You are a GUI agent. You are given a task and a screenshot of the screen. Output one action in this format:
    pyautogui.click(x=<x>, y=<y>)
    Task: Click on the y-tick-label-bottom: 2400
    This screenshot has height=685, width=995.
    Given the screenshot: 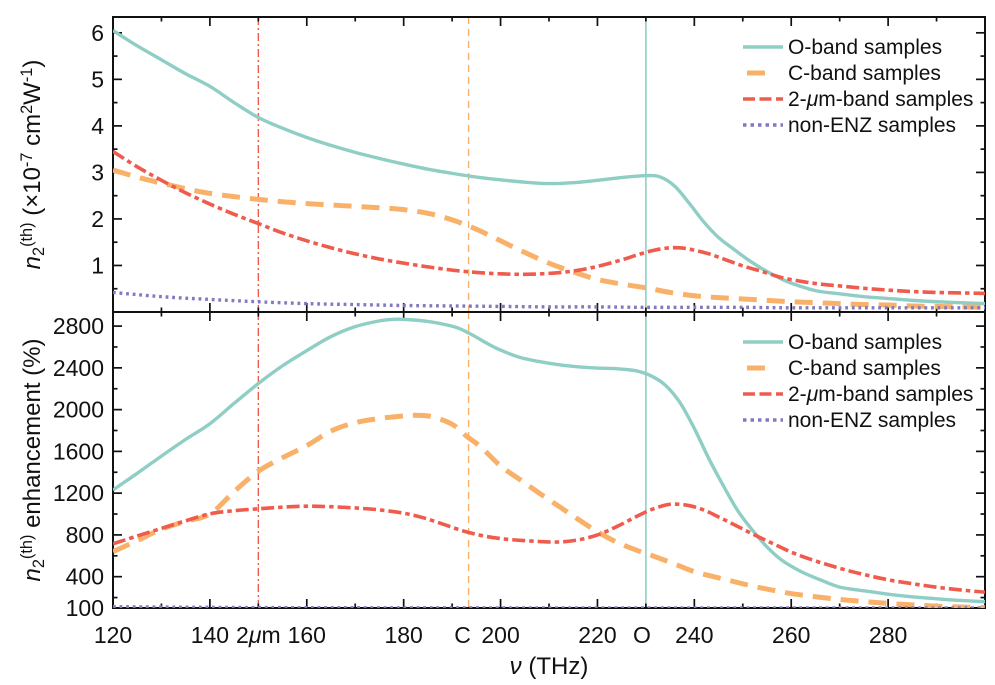 What is the action you would take?
    pyautogui.click(x=78, y=368)
    